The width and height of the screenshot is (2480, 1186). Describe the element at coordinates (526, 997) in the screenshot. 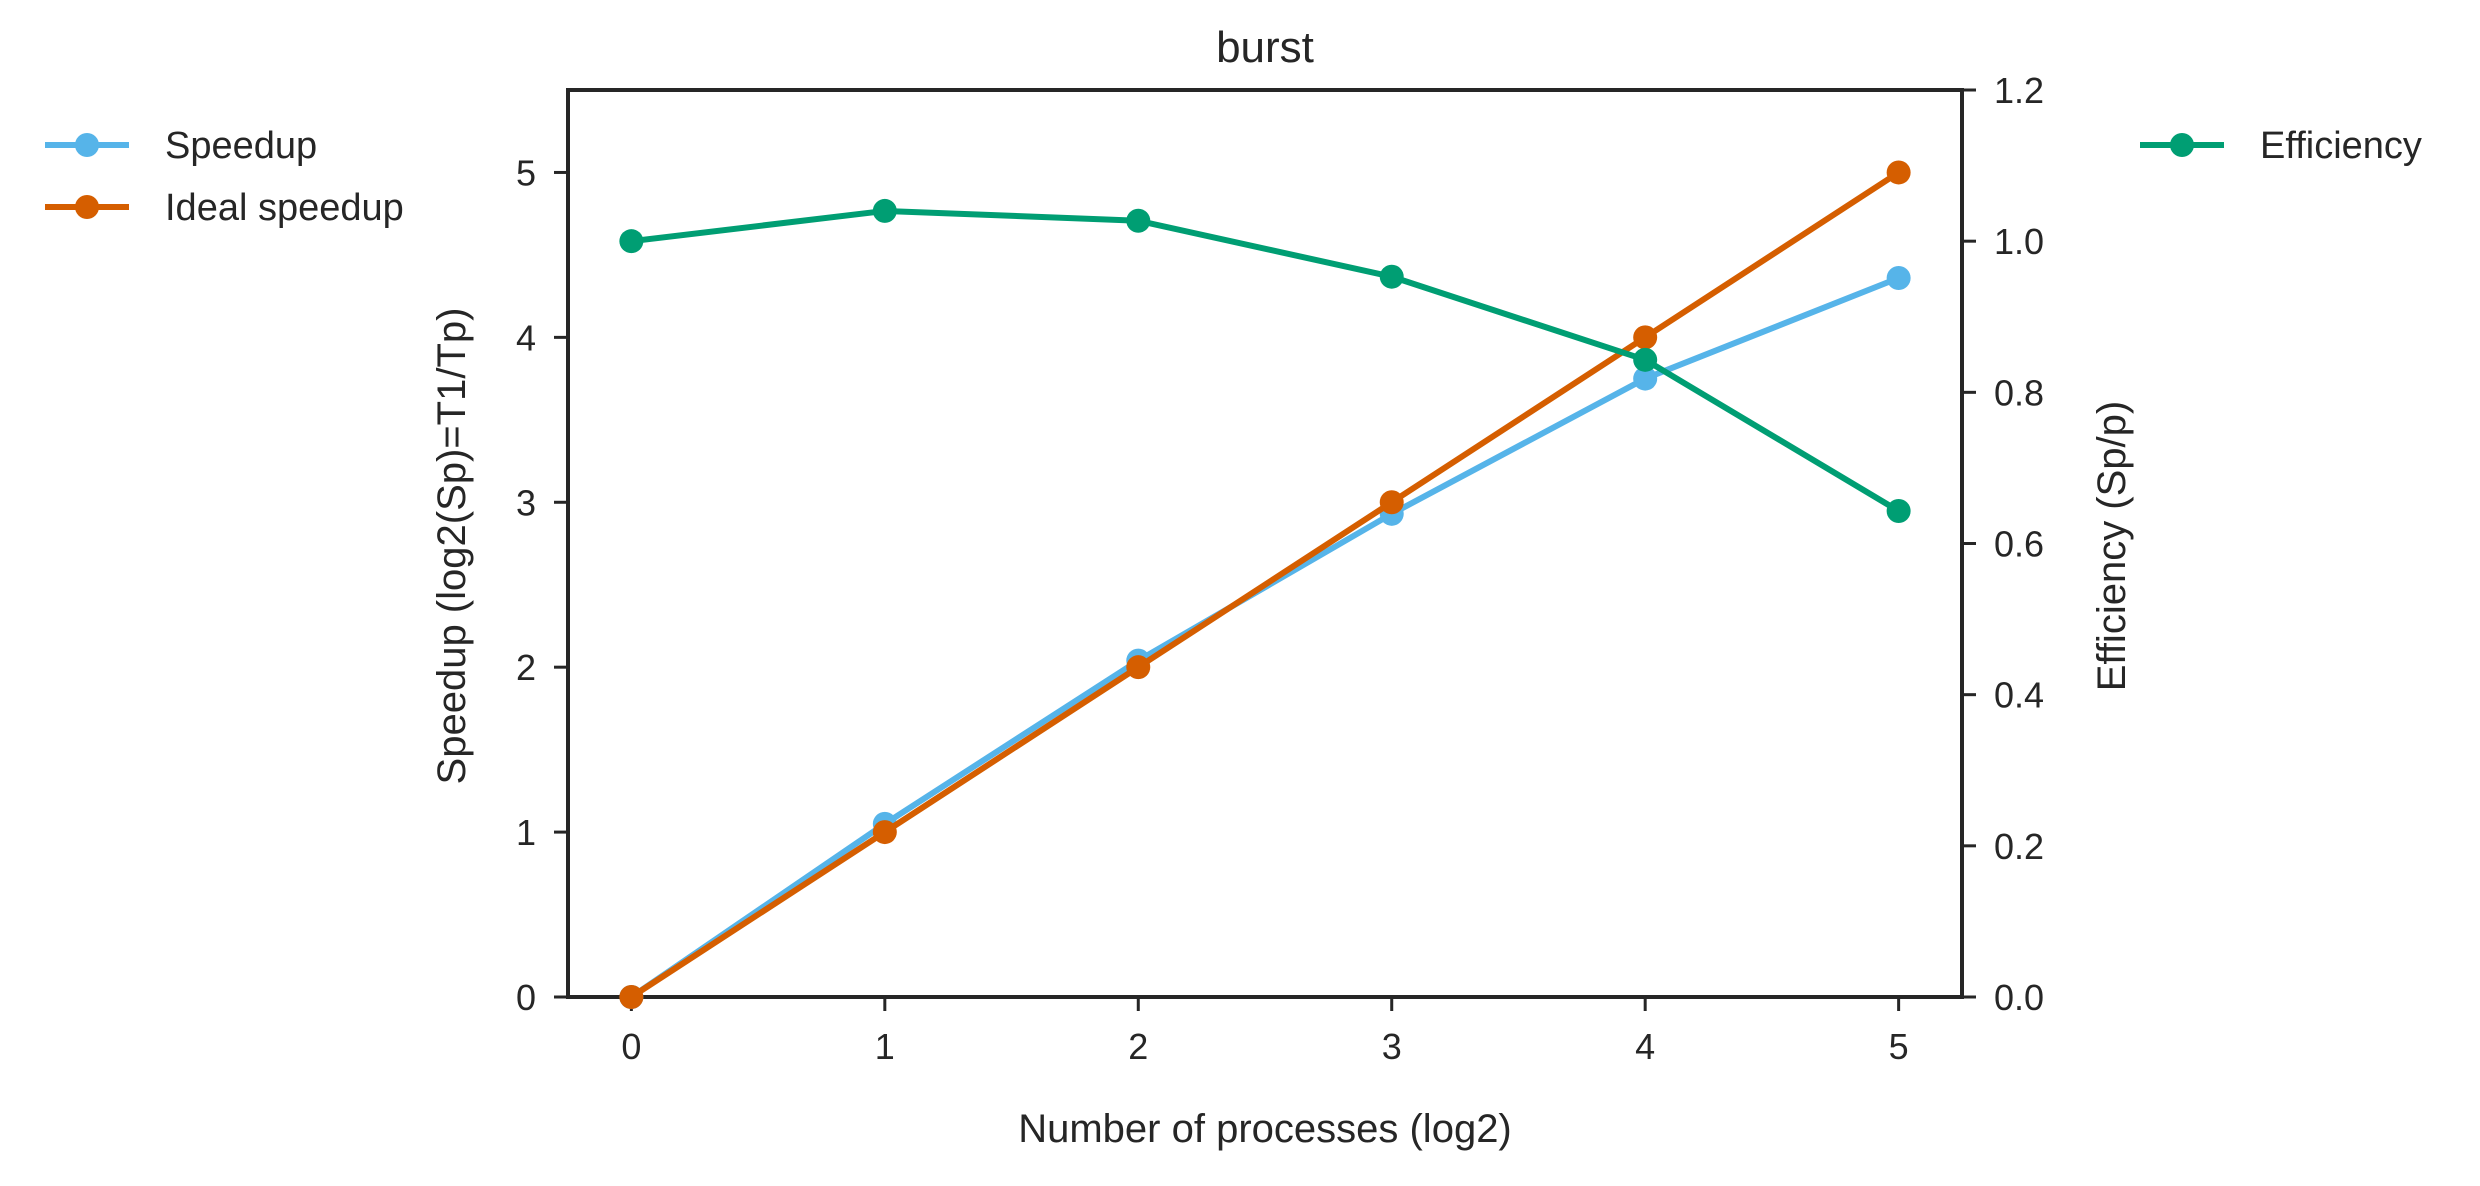

I see `y-left-tick-label: 0` at that location.